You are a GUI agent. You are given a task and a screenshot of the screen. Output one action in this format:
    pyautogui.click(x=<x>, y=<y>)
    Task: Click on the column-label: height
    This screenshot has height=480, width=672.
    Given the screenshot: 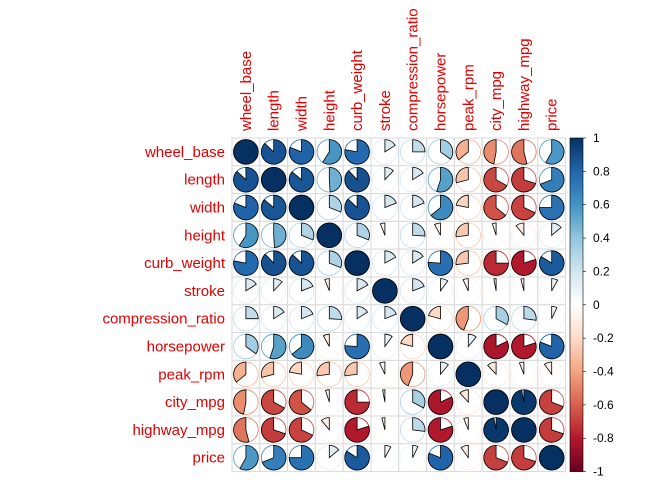 What is the action you would take?
    pyautogui.click(x=329, y=110)
    